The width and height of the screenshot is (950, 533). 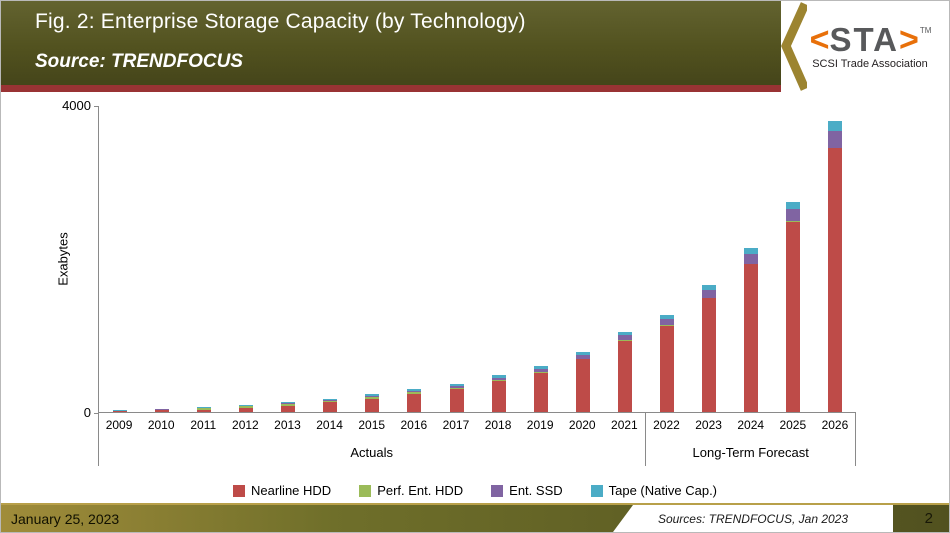 What do you see at coordinates (667, 259) in the screenshot?
I see `bar-slot-2022` at bounding box center [667, 259].